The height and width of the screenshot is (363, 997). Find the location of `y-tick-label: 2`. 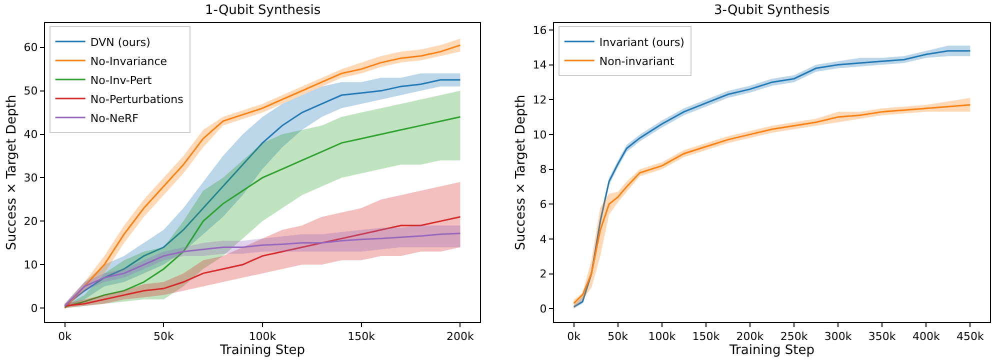

y-tick-label: 2 is located at coordinates (543, 274).